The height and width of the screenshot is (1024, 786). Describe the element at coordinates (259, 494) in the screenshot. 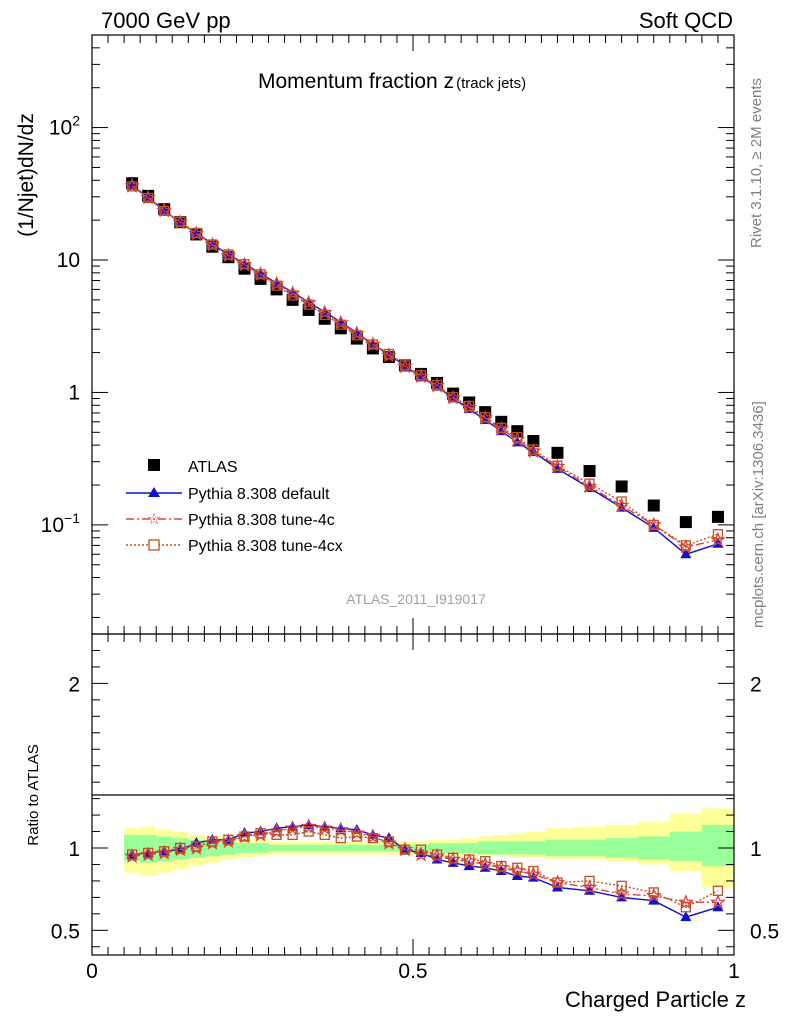

I see `legend-default-label: Pythia 8.308 default` at that location.